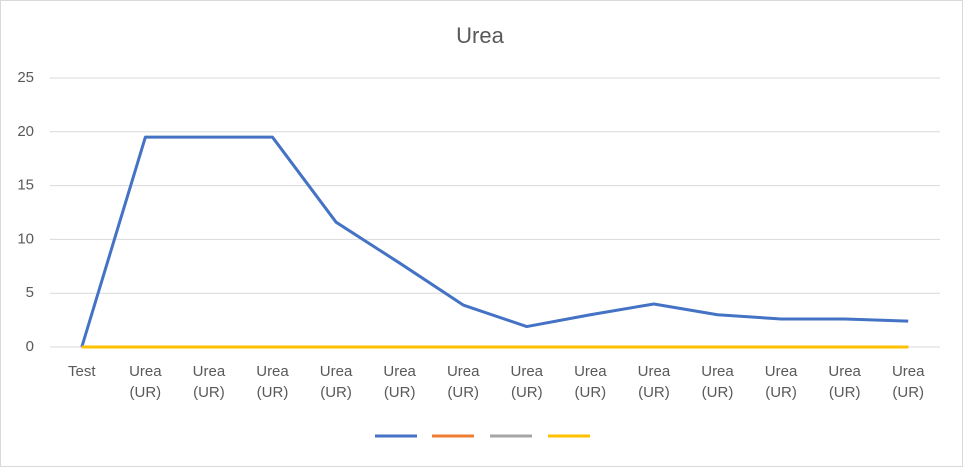 The height and width of the screenshot is (467, 963). I want to click on chart-title: Urea, so click(480, 35).